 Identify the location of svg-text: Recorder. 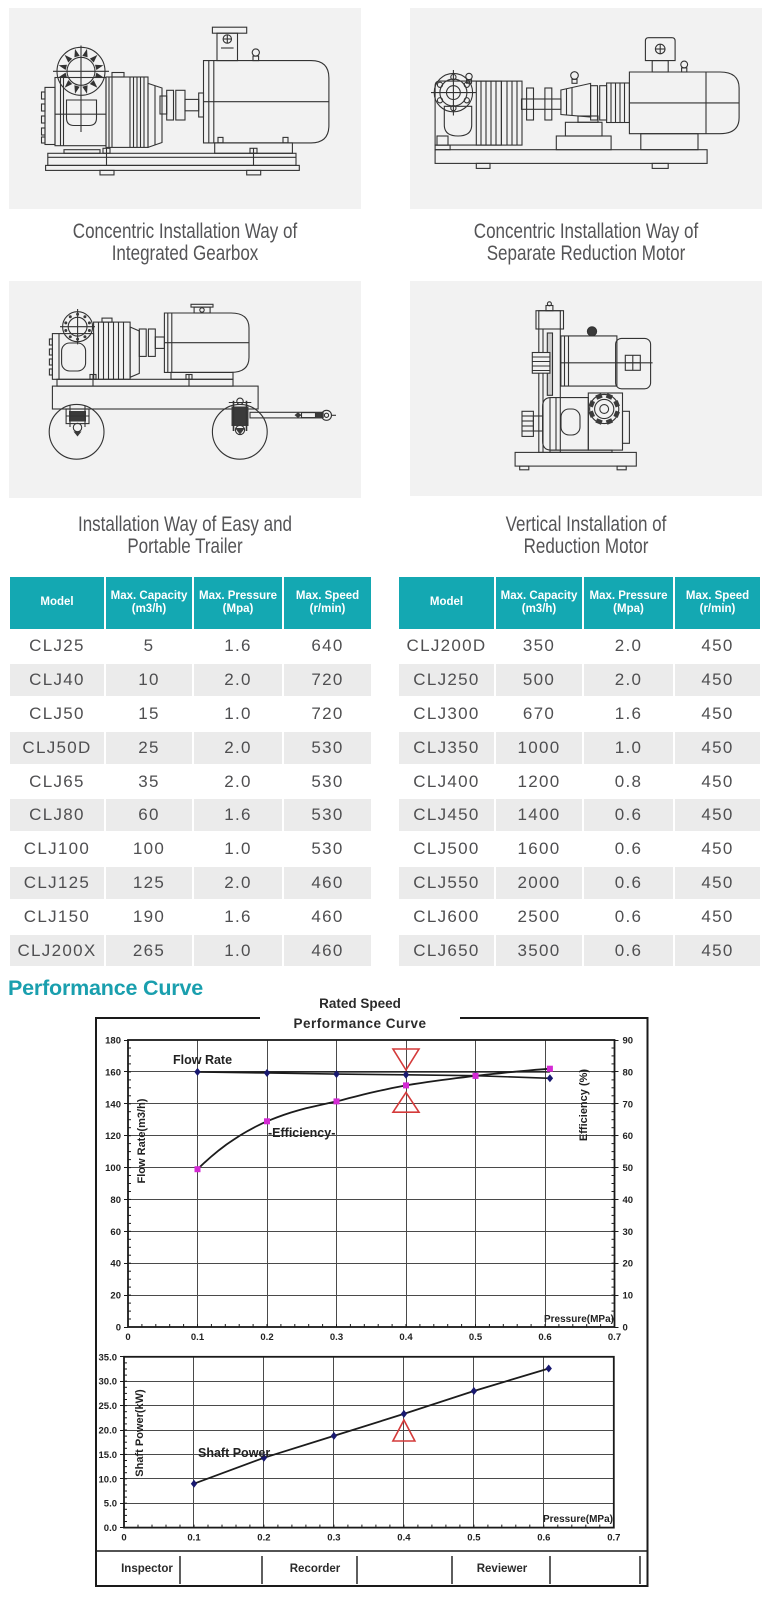
(315, 1569).